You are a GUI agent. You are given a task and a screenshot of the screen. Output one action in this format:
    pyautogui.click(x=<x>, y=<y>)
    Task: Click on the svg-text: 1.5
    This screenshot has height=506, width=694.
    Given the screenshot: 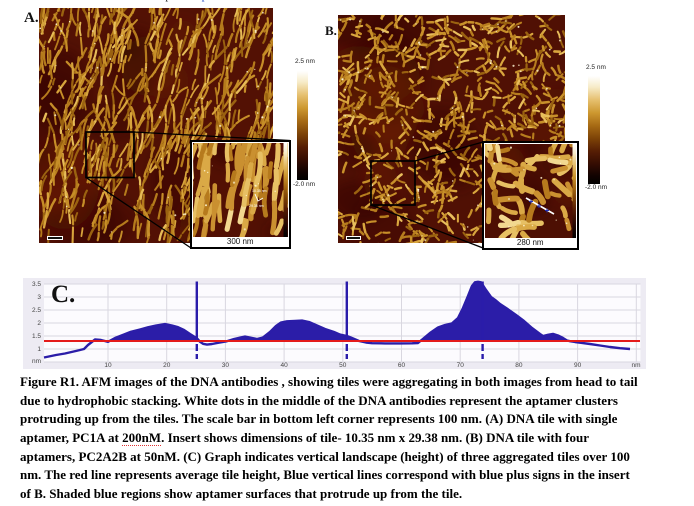 What is the action you would take?
    pyautogui.click(x=36, y=336)
    